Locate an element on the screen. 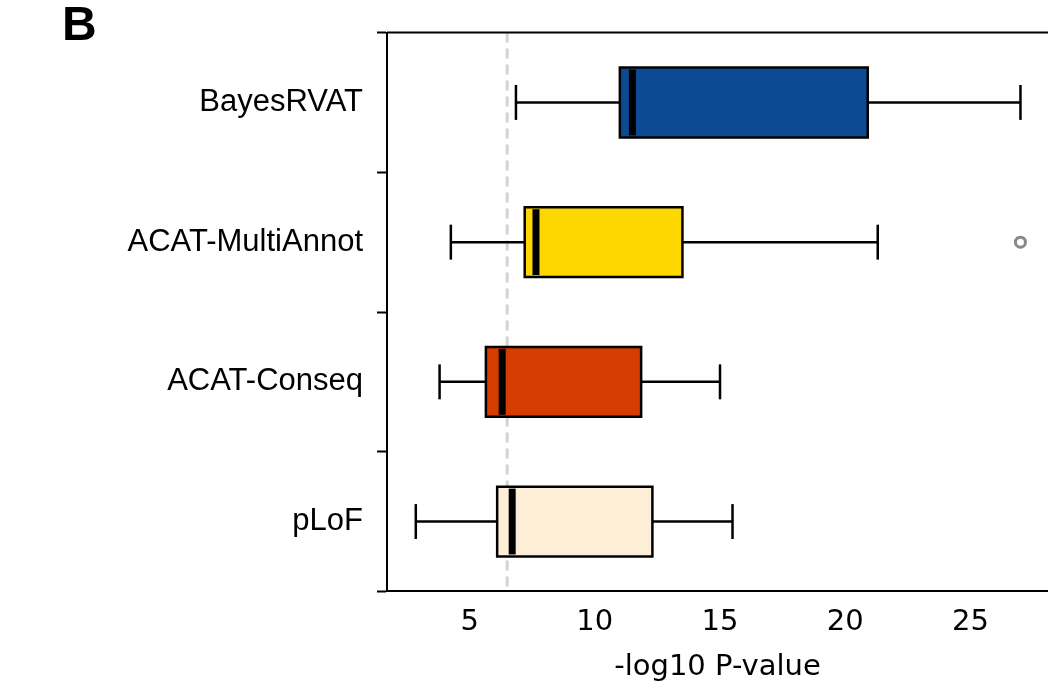 This screenshot has width=1048, height=693. x-tick-label: 25 is located at coordinates (970, 620).